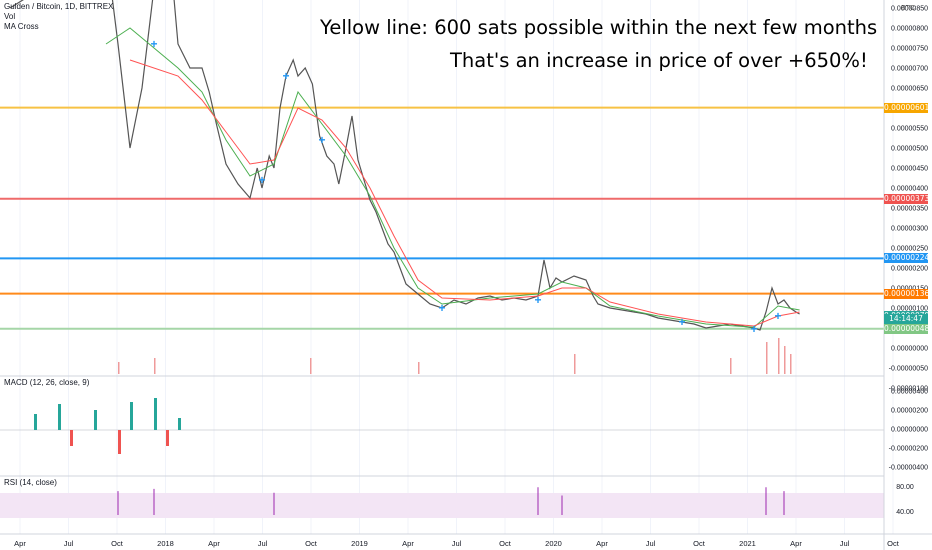  I want to click on volume-bars, so click(455, 356).